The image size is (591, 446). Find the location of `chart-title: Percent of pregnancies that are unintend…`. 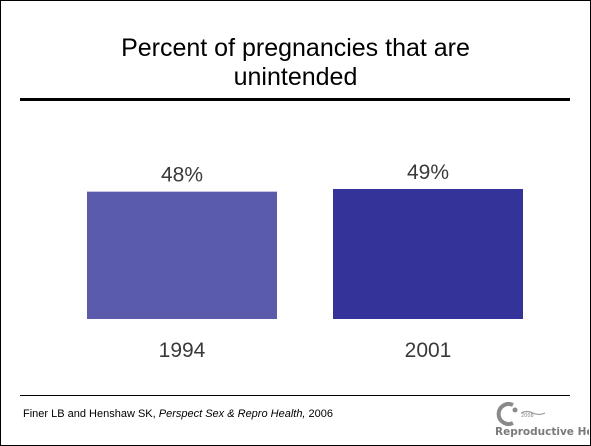

chart-title: Percent of pregnancies that are unintend… is located at coordinates (295, 63).